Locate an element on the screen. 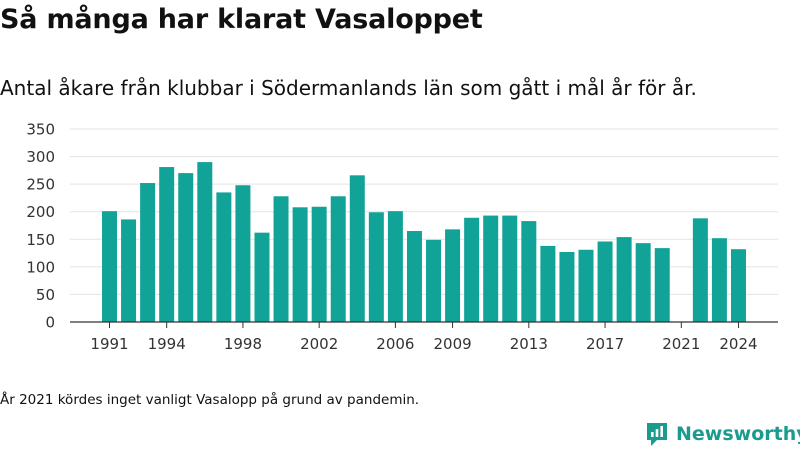 The height and width of the screenshot is (450, 800). x-tick-label: 2017 is located at coordinates (605, 344).